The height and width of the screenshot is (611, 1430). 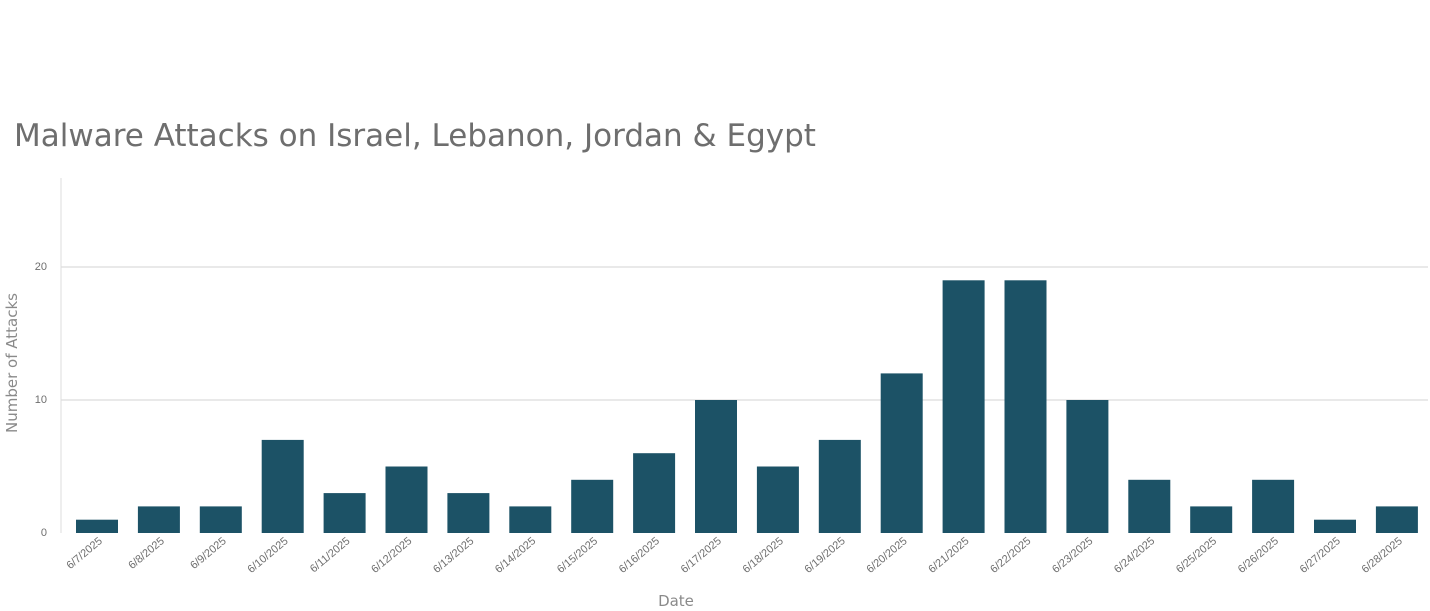 What do you see at coordinates (515, 555) in the screenshot?
I see `x-tick-label: 6/14/2025` at bounding box center [515, 555].